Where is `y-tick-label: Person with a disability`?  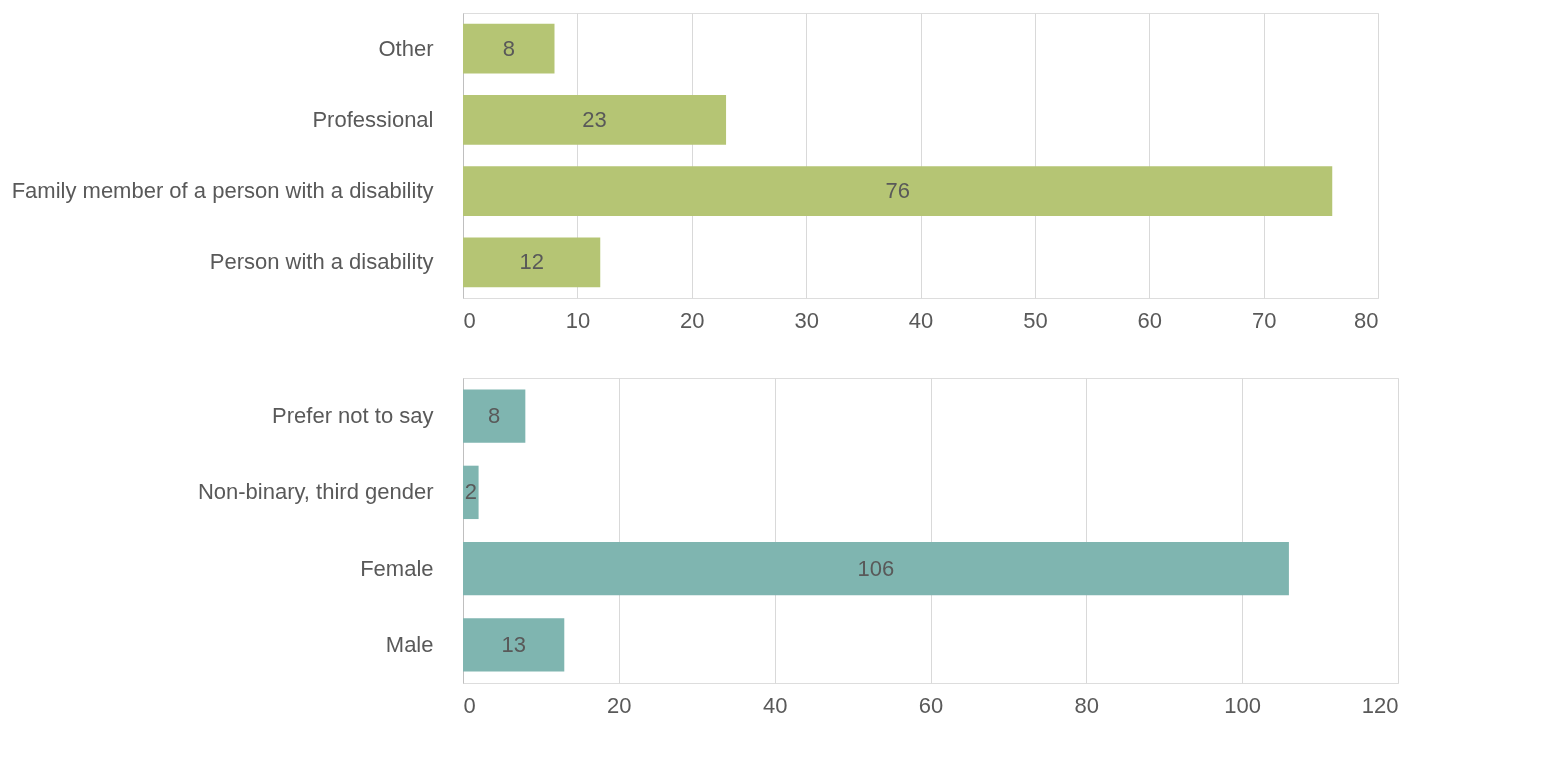
y-tick-label: Person with a disability is located at coordinates (321, 262).